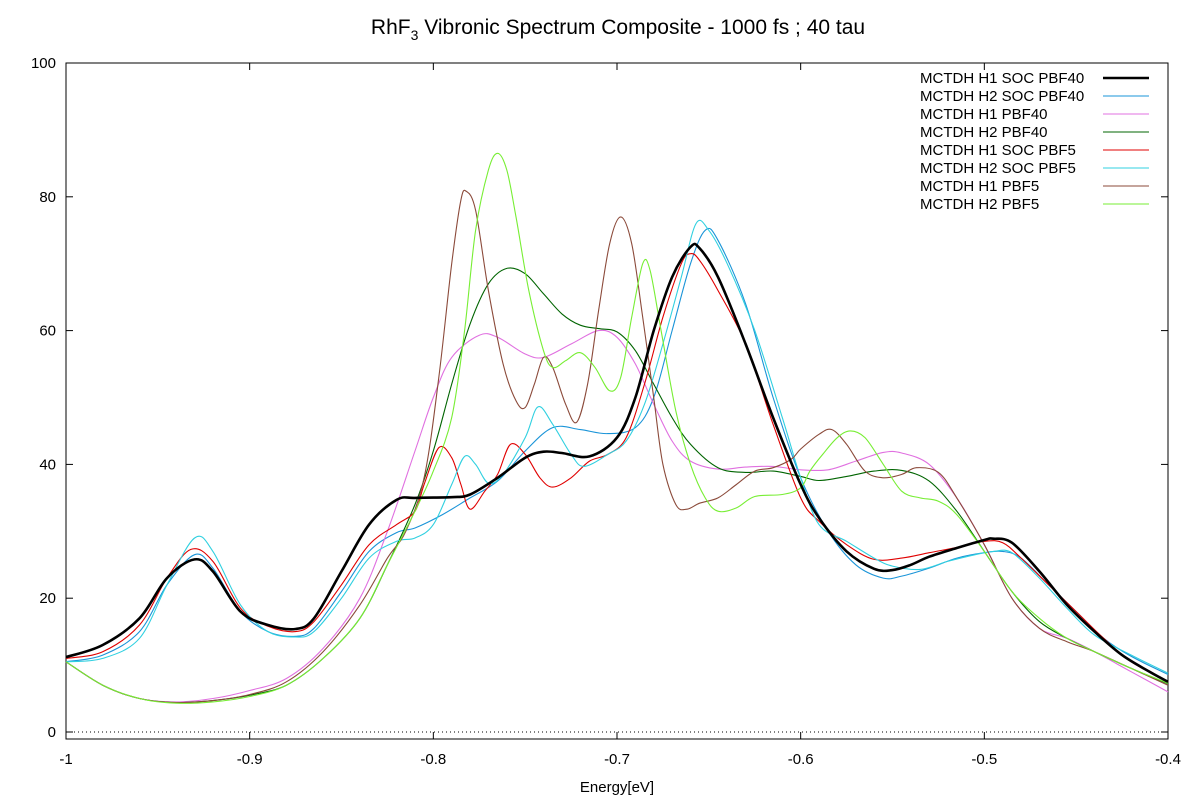 The height and width of the screenshot is (800, 1200). I want to click on chart-title-subscript: 3, so click(415, 35).